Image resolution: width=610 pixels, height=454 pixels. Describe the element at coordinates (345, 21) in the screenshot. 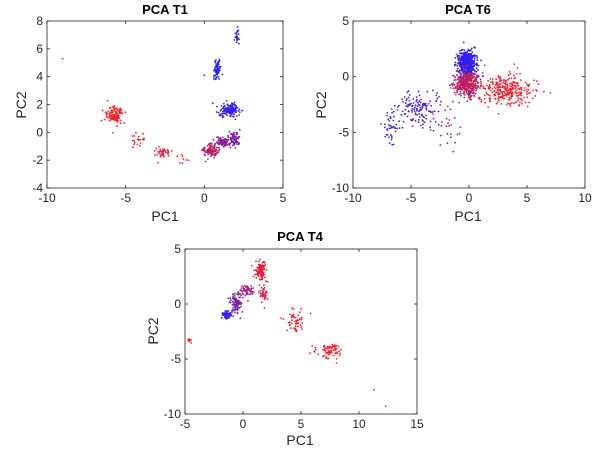

I see `y-tick-label: 5` at that location.